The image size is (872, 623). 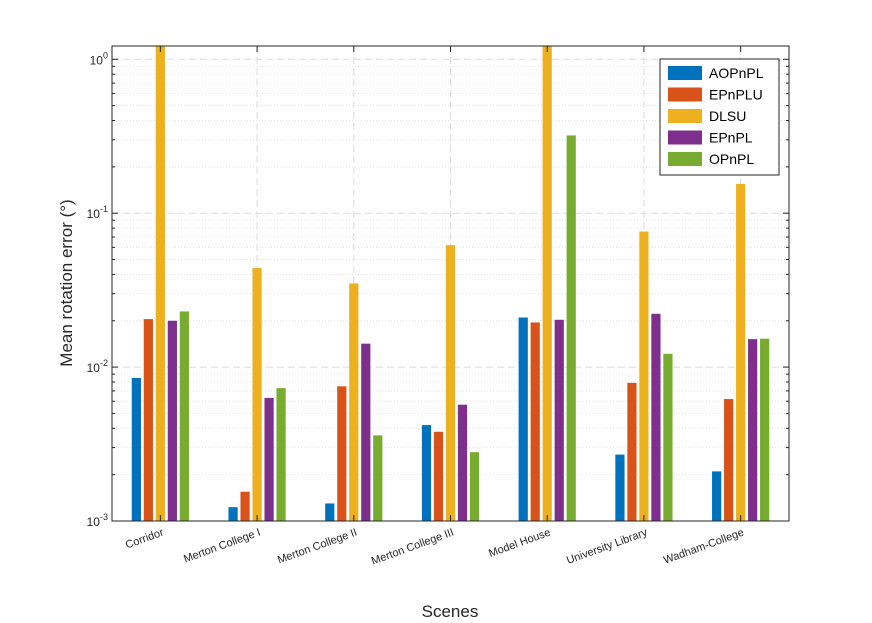 What do you see at coordinates (257, 394) in the screenshot?
I see `bar-DLSU-merton-college-i` at bounding box center [257, 394].